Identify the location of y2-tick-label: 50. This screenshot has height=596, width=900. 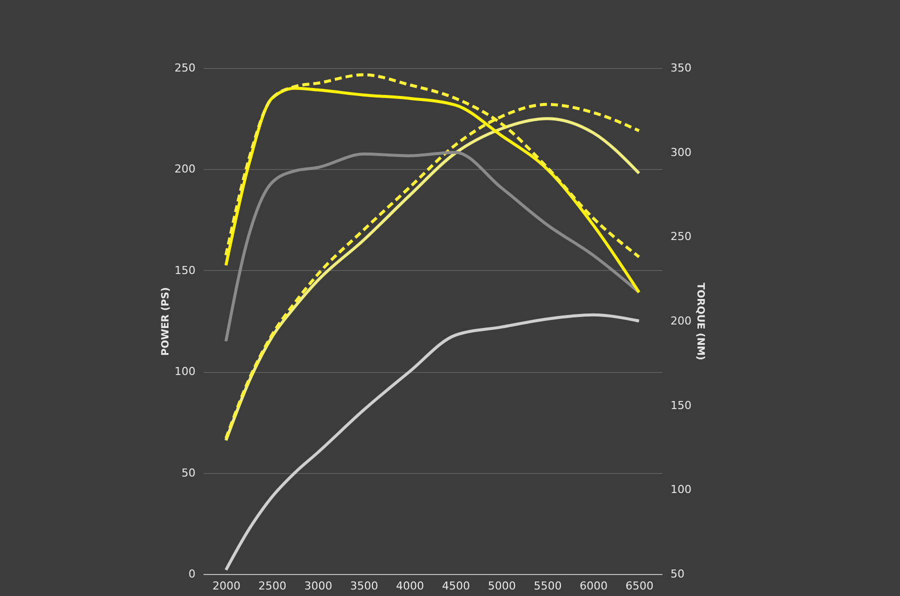
(677, 574).